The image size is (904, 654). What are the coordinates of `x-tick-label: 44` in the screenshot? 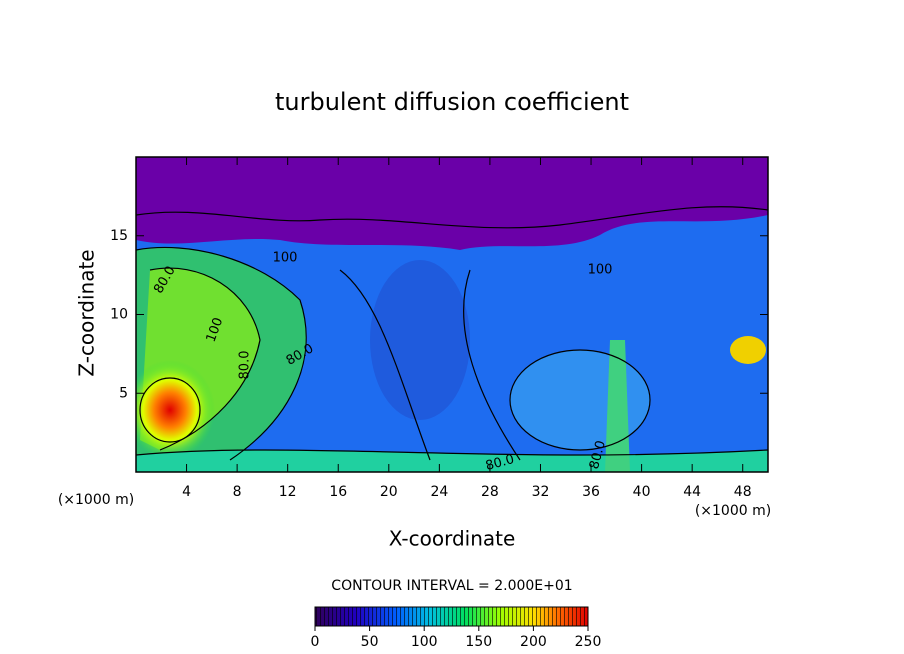 It's located at (692, 492).